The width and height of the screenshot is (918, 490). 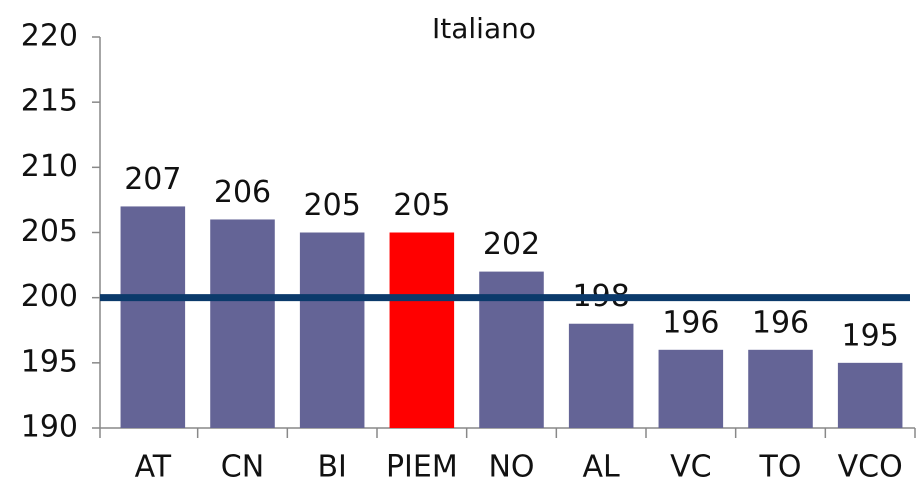 What do you see at coordinates (511, 244) in the screenshot?
I see `value-label: 202` at bounding box center [511, 244].